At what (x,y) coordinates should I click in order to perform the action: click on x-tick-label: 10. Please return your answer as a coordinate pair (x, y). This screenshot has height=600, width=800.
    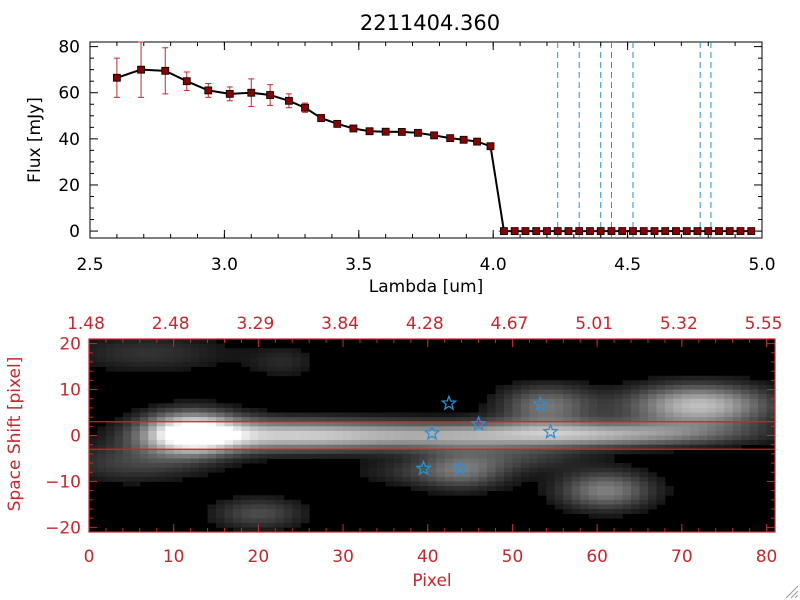
    Looking at the image, I should click on (174, 557).